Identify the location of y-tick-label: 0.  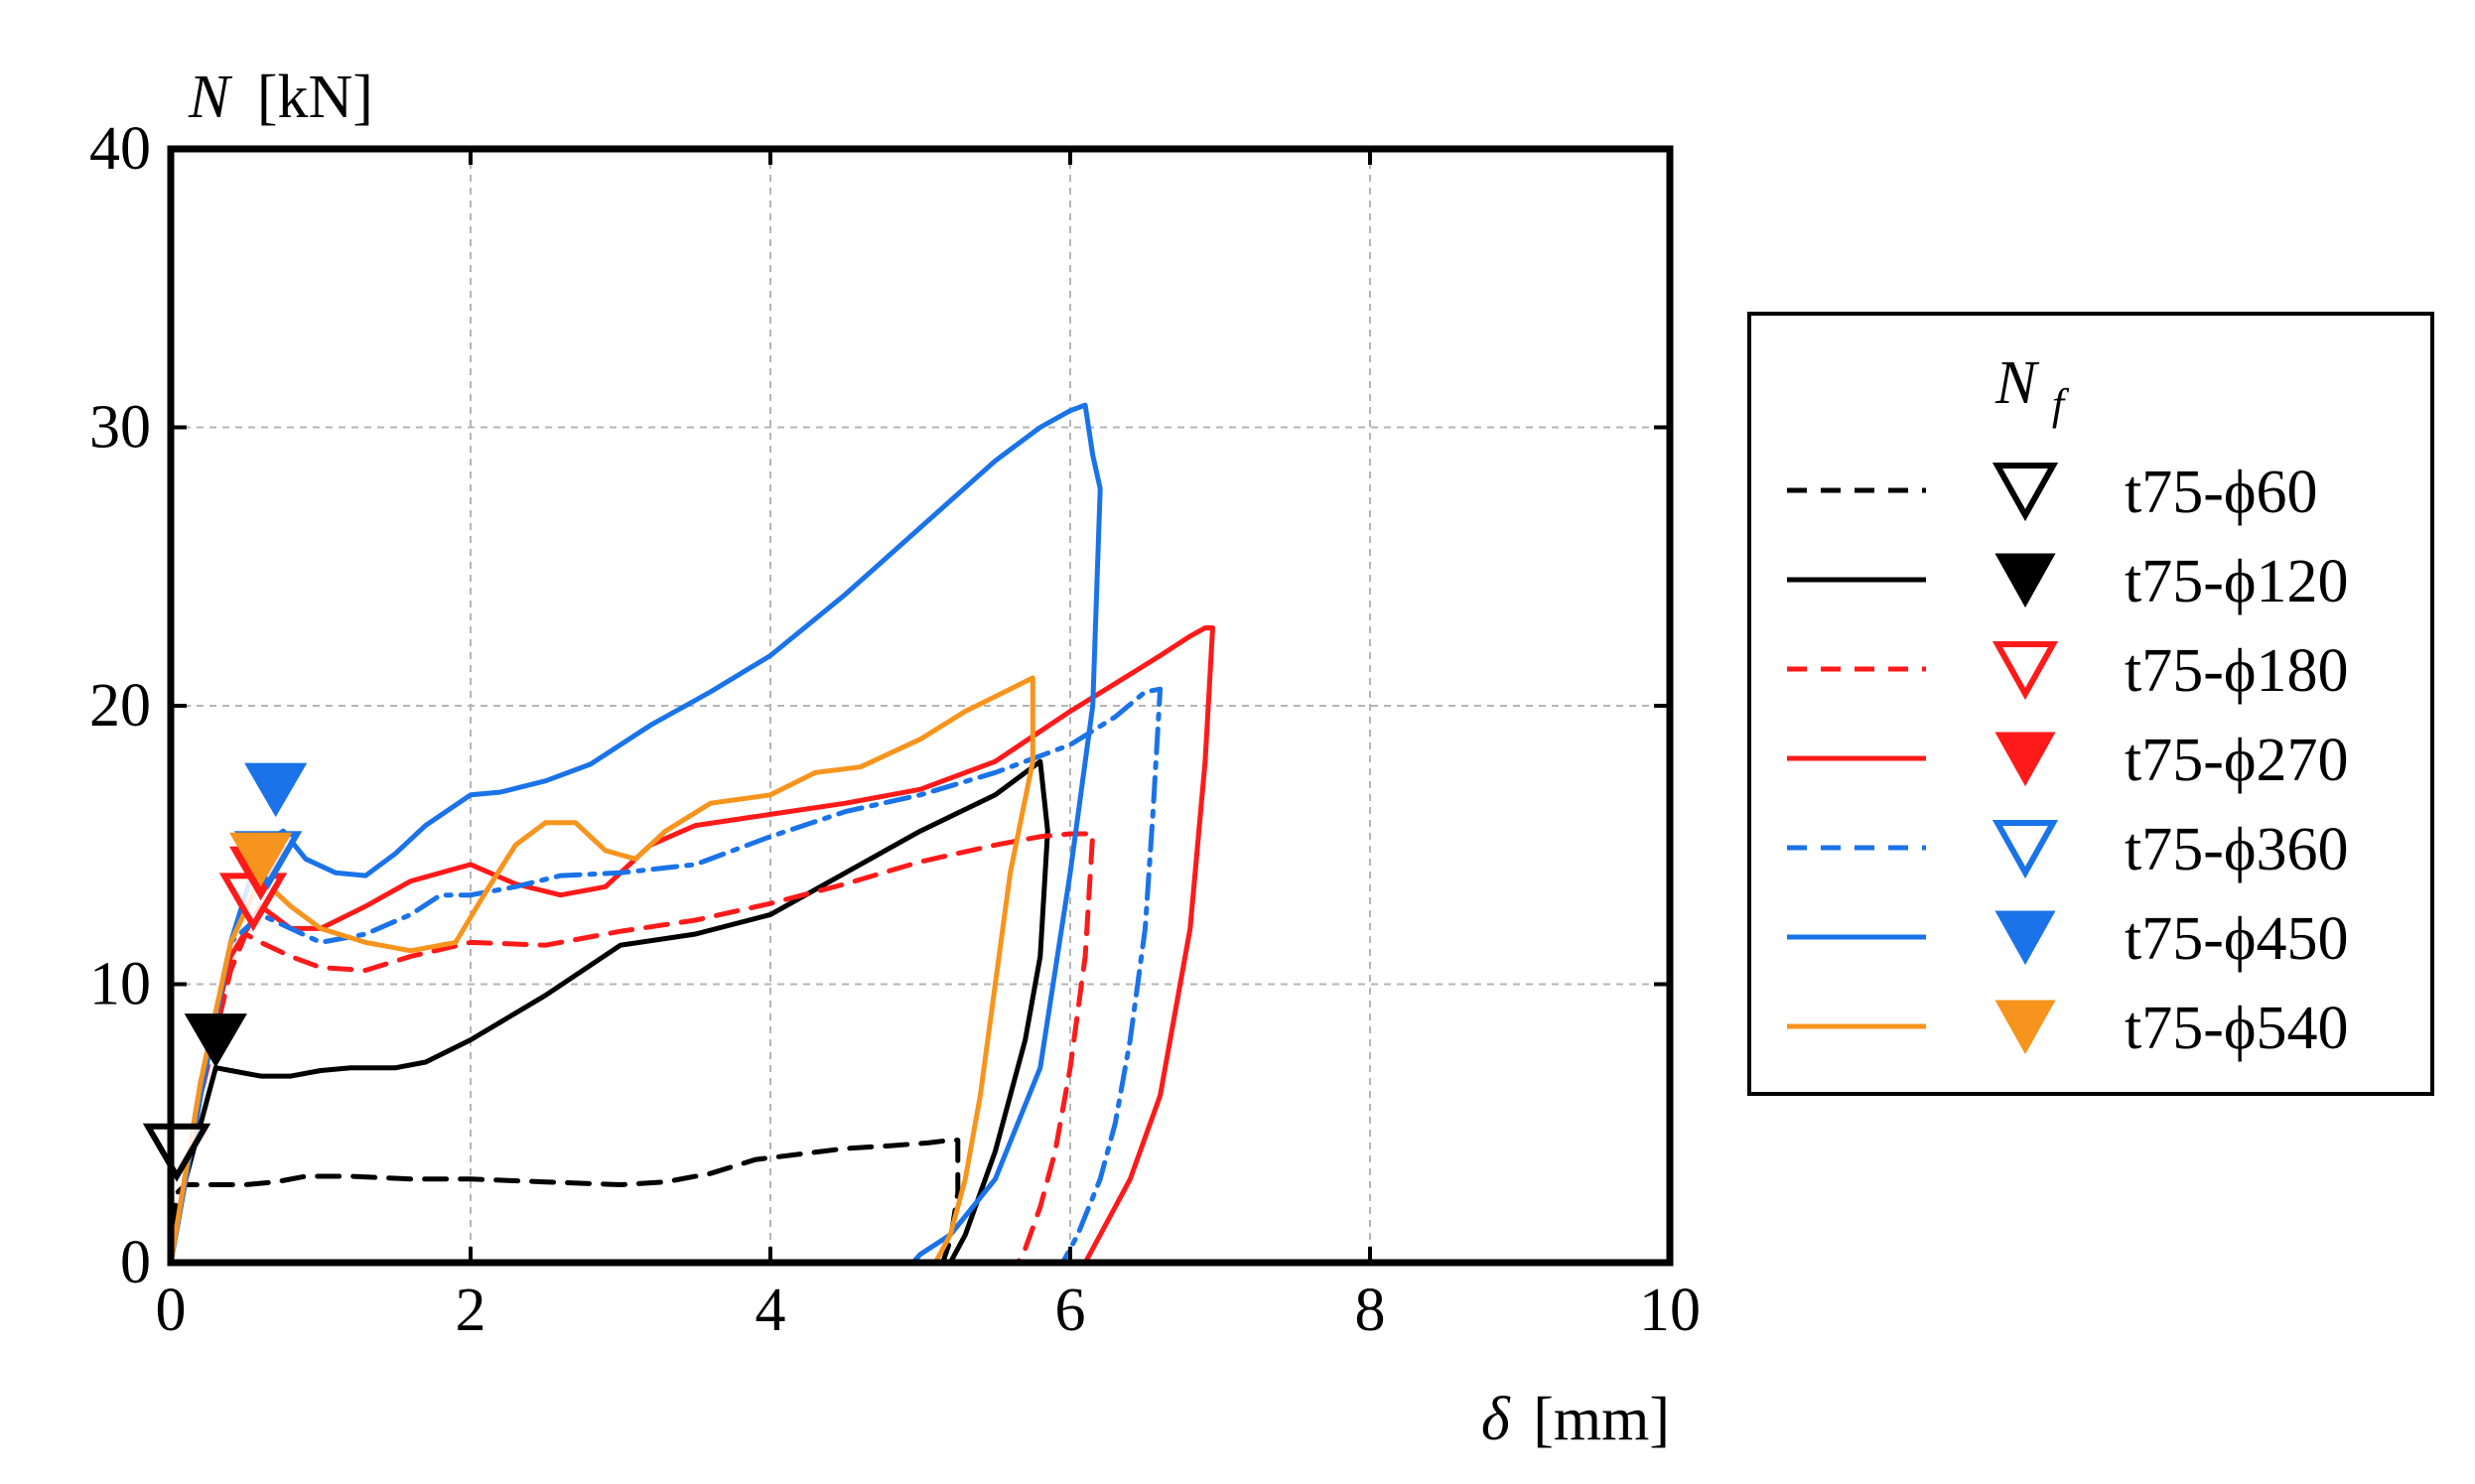
(136, 1262).